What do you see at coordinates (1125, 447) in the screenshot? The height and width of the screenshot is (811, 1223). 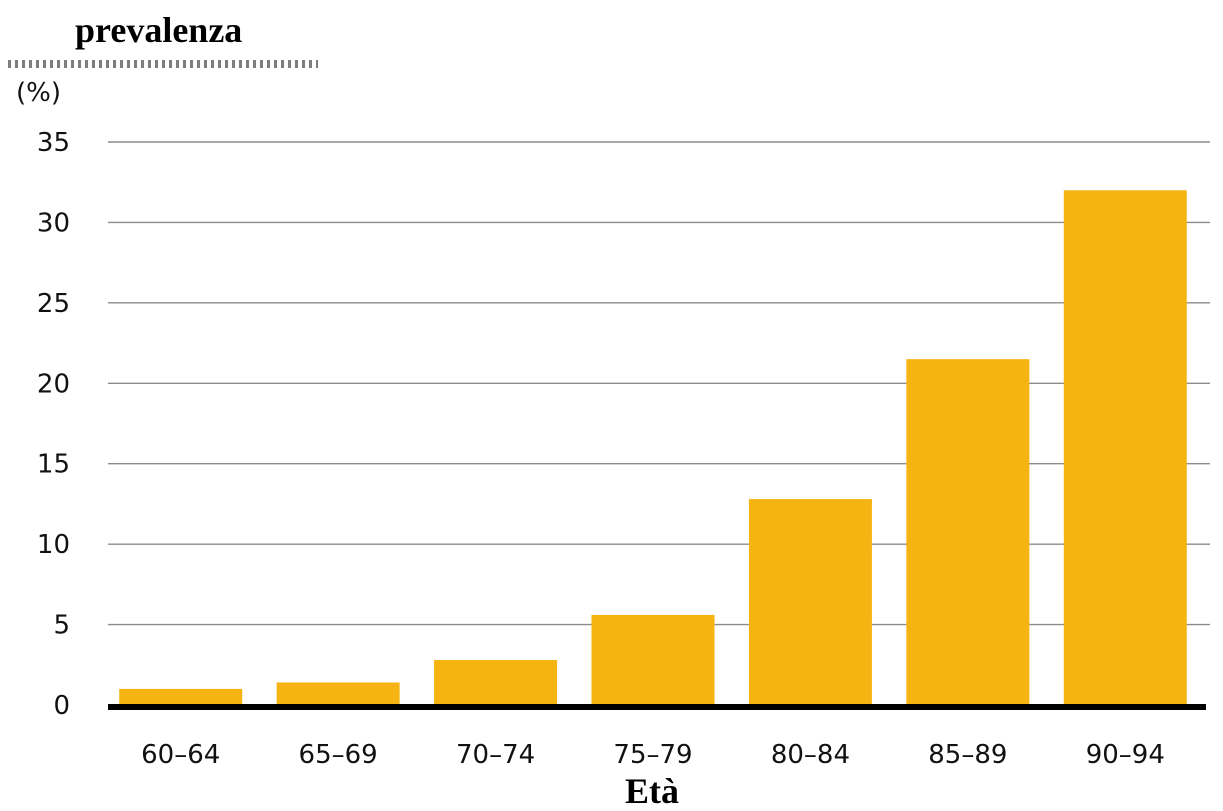 I see `bar-90–94` at bounding box center [1125, 447].